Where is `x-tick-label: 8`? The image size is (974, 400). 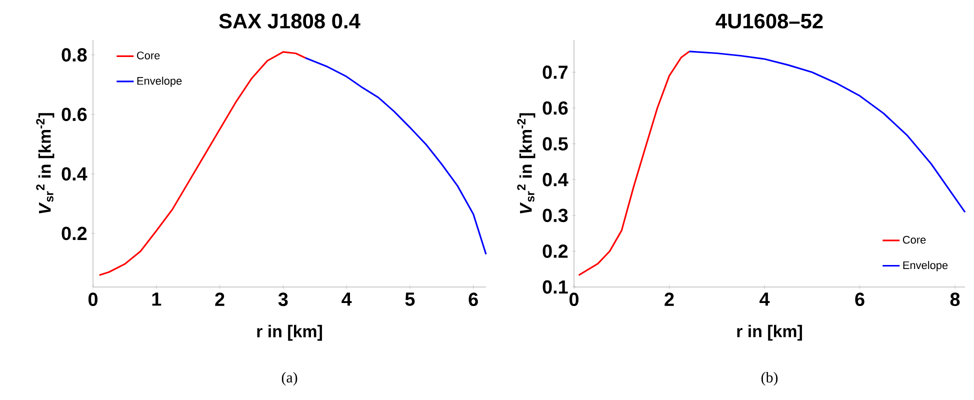 x-tick-label: 8 is located at coordinates (955, 299).